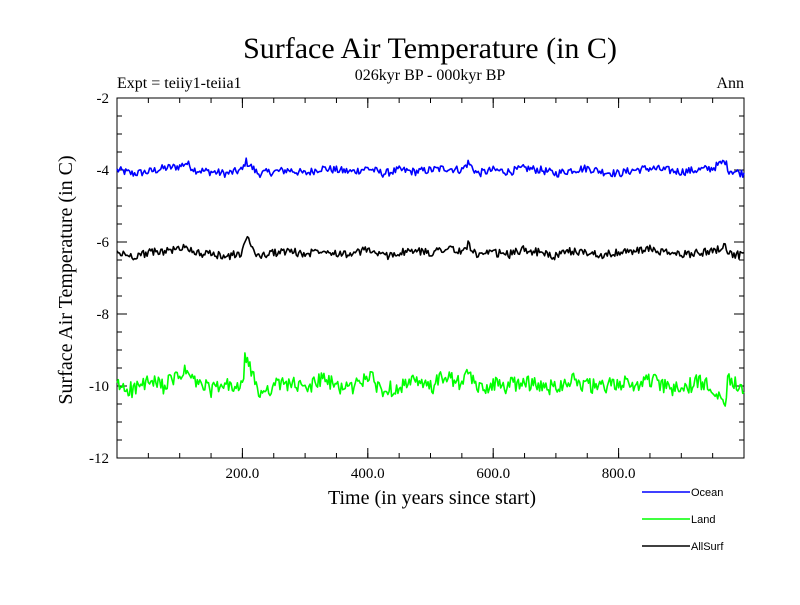 The width and height of the screenshot is (800, 605). Describe the element at coordinates (179, 83) in the screenshot. I see `experiment-label: Expt = teiiy1-teiia1` at that location.